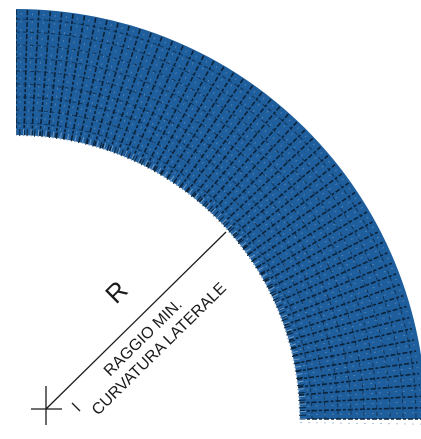 This screenshot has height=439, width=421. I want to click on radius-symbol: R, so click(116, 292).